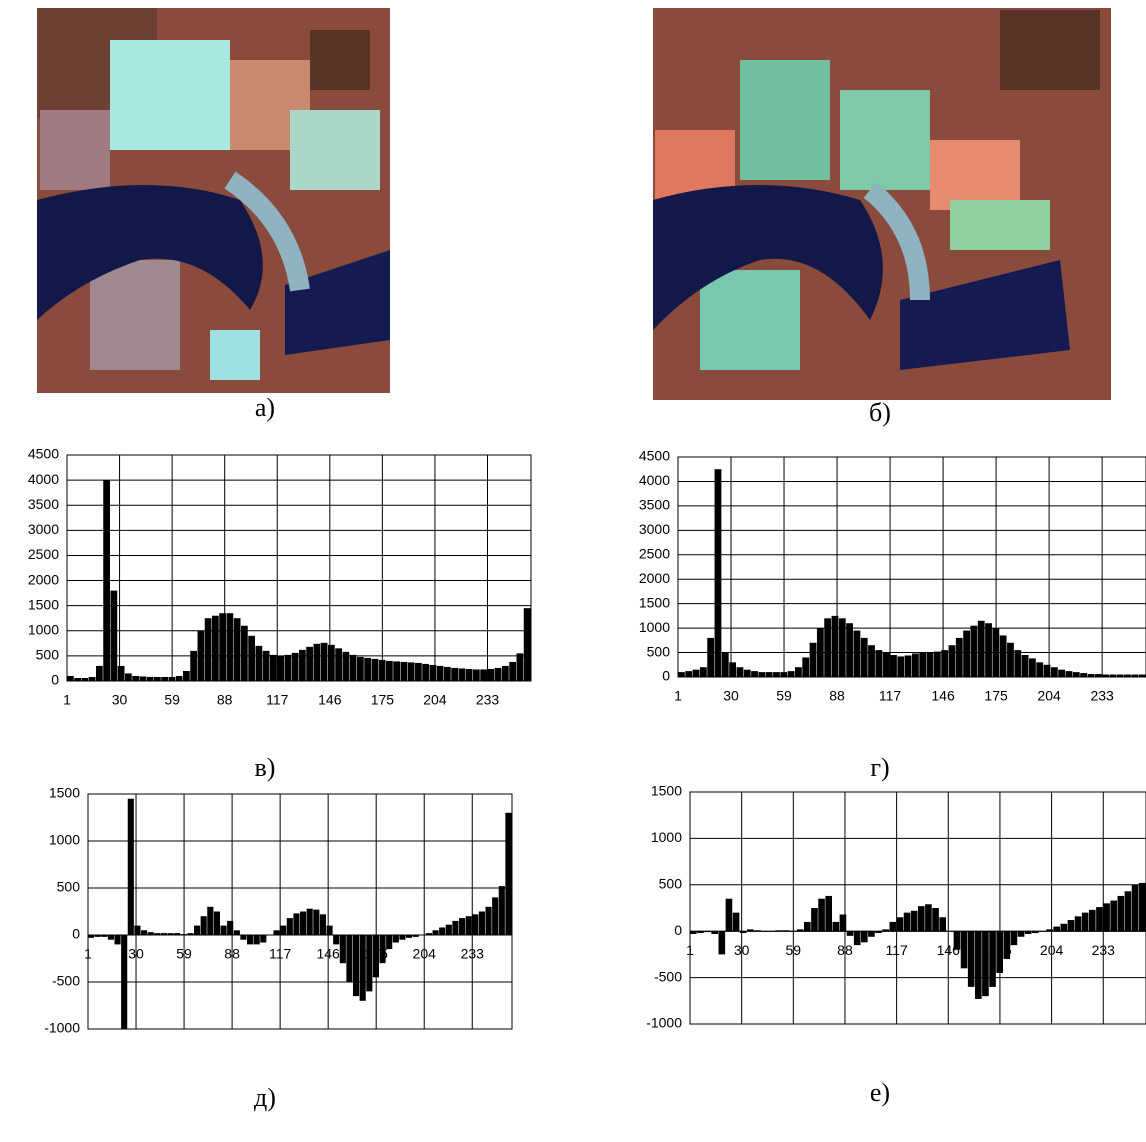  I want to click on x-tick-label: 175, so click(996, 696).